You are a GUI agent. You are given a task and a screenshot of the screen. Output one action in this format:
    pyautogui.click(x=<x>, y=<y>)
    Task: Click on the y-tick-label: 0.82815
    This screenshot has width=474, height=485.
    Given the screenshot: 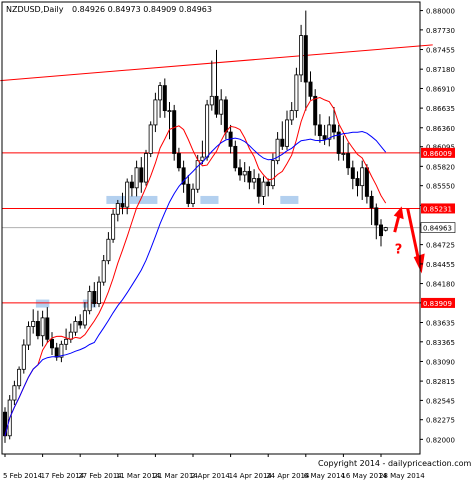 What is the action you would take?
    pyautogui.click(x=440, y=382)
    